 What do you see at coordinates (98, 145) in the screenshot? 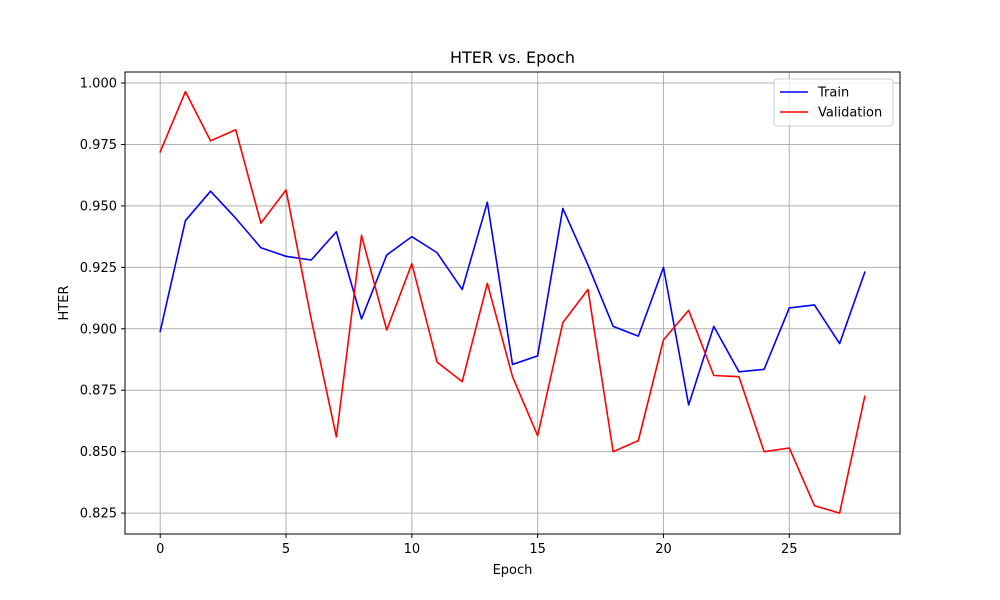
I see `y-tick-label: 0.975` at bounding box center [98, 145].